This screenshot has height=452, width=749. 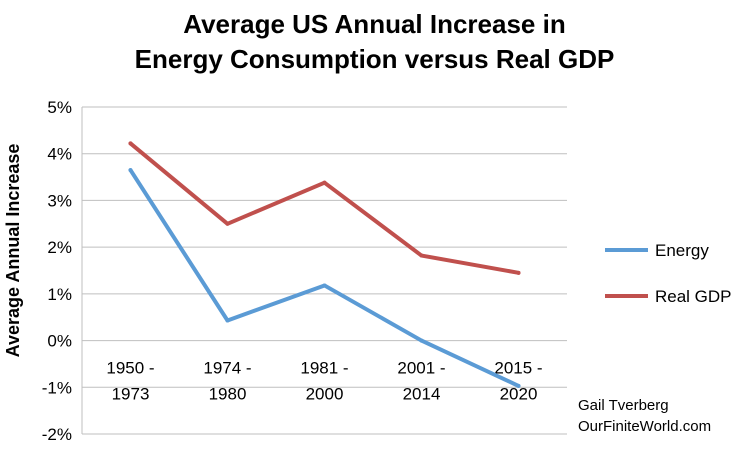 What do you see at coordinates (59, 341) in the screenshot?
I see `y-tick-label: 0%` at bounding box center [59, 341].